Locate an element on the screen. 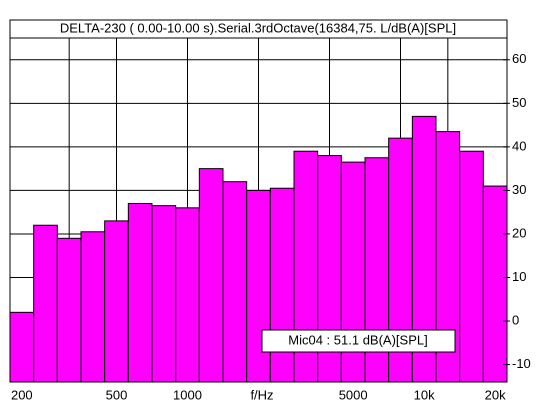 The width and height of the screenshot is (539, 410). legend-text: Mic04 : 51.1 dB(A)[SPL] is located at coordinates (357, 339).